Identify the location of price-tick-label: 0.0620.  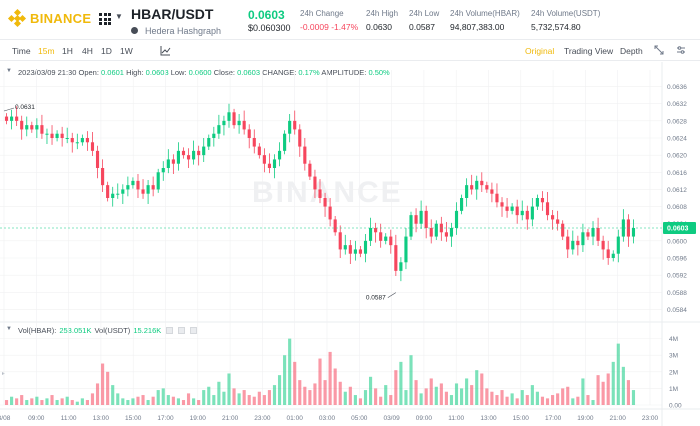
(677, 156).